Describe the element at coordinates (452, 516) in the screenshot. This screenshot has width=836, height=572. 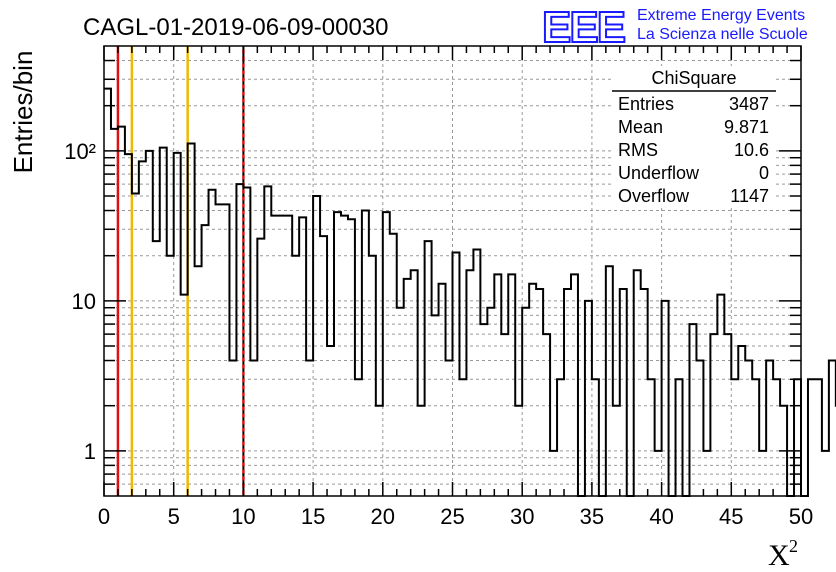
I see `x-tick-label: 25` at that location.